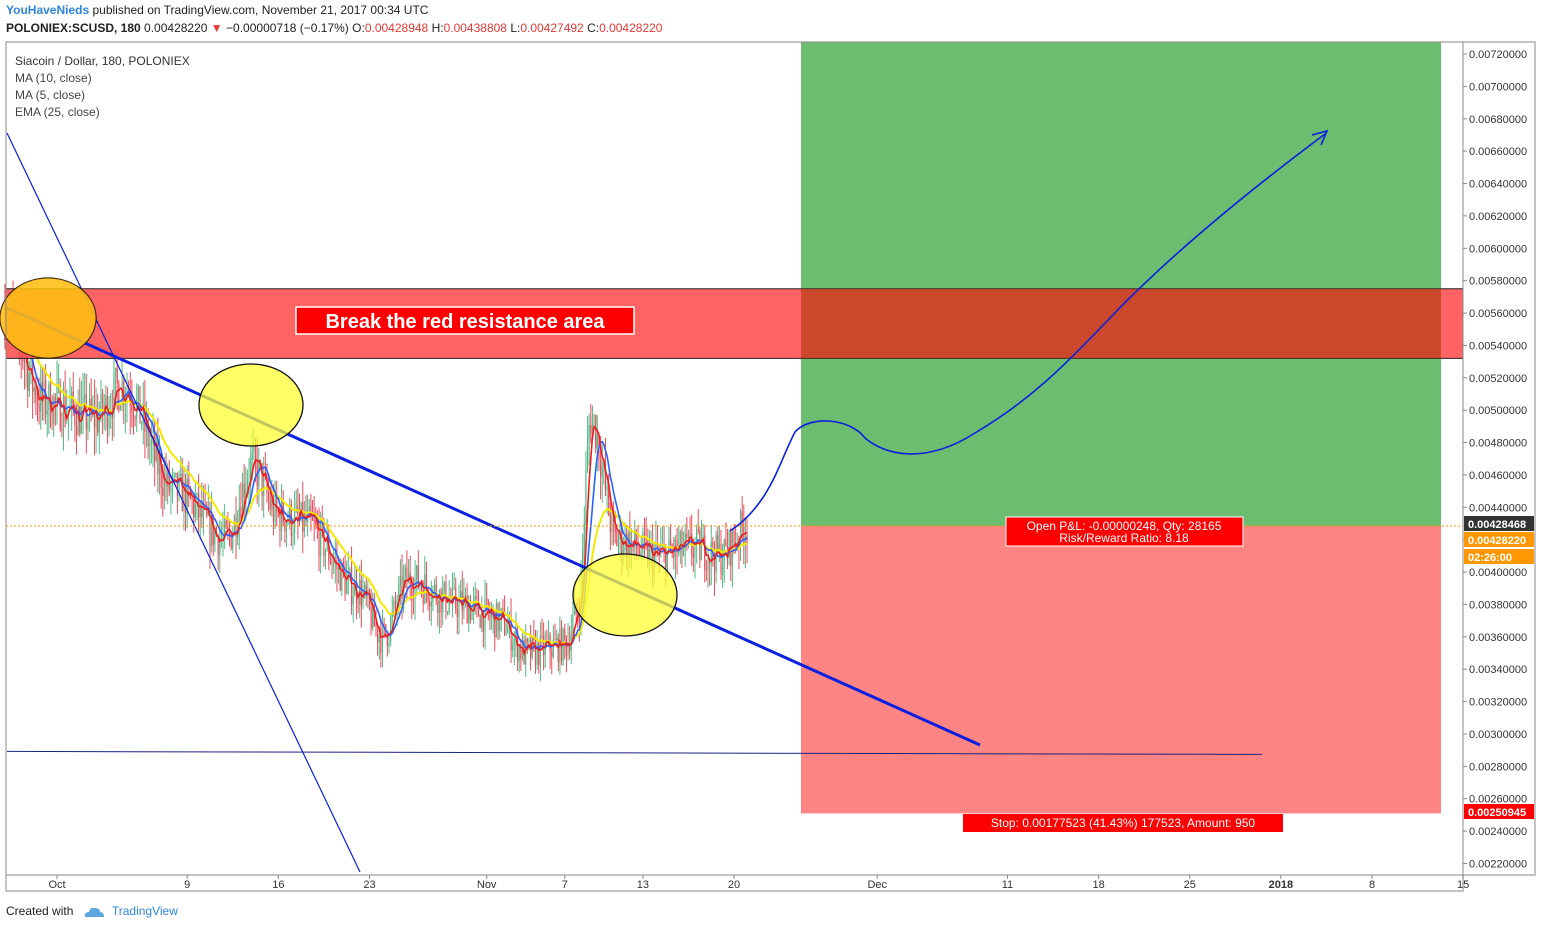  What do you see at coordinates (48, 10) in the screenshot?
I see `author-link: YouHaveNieds` at bounding box center [48, 10].